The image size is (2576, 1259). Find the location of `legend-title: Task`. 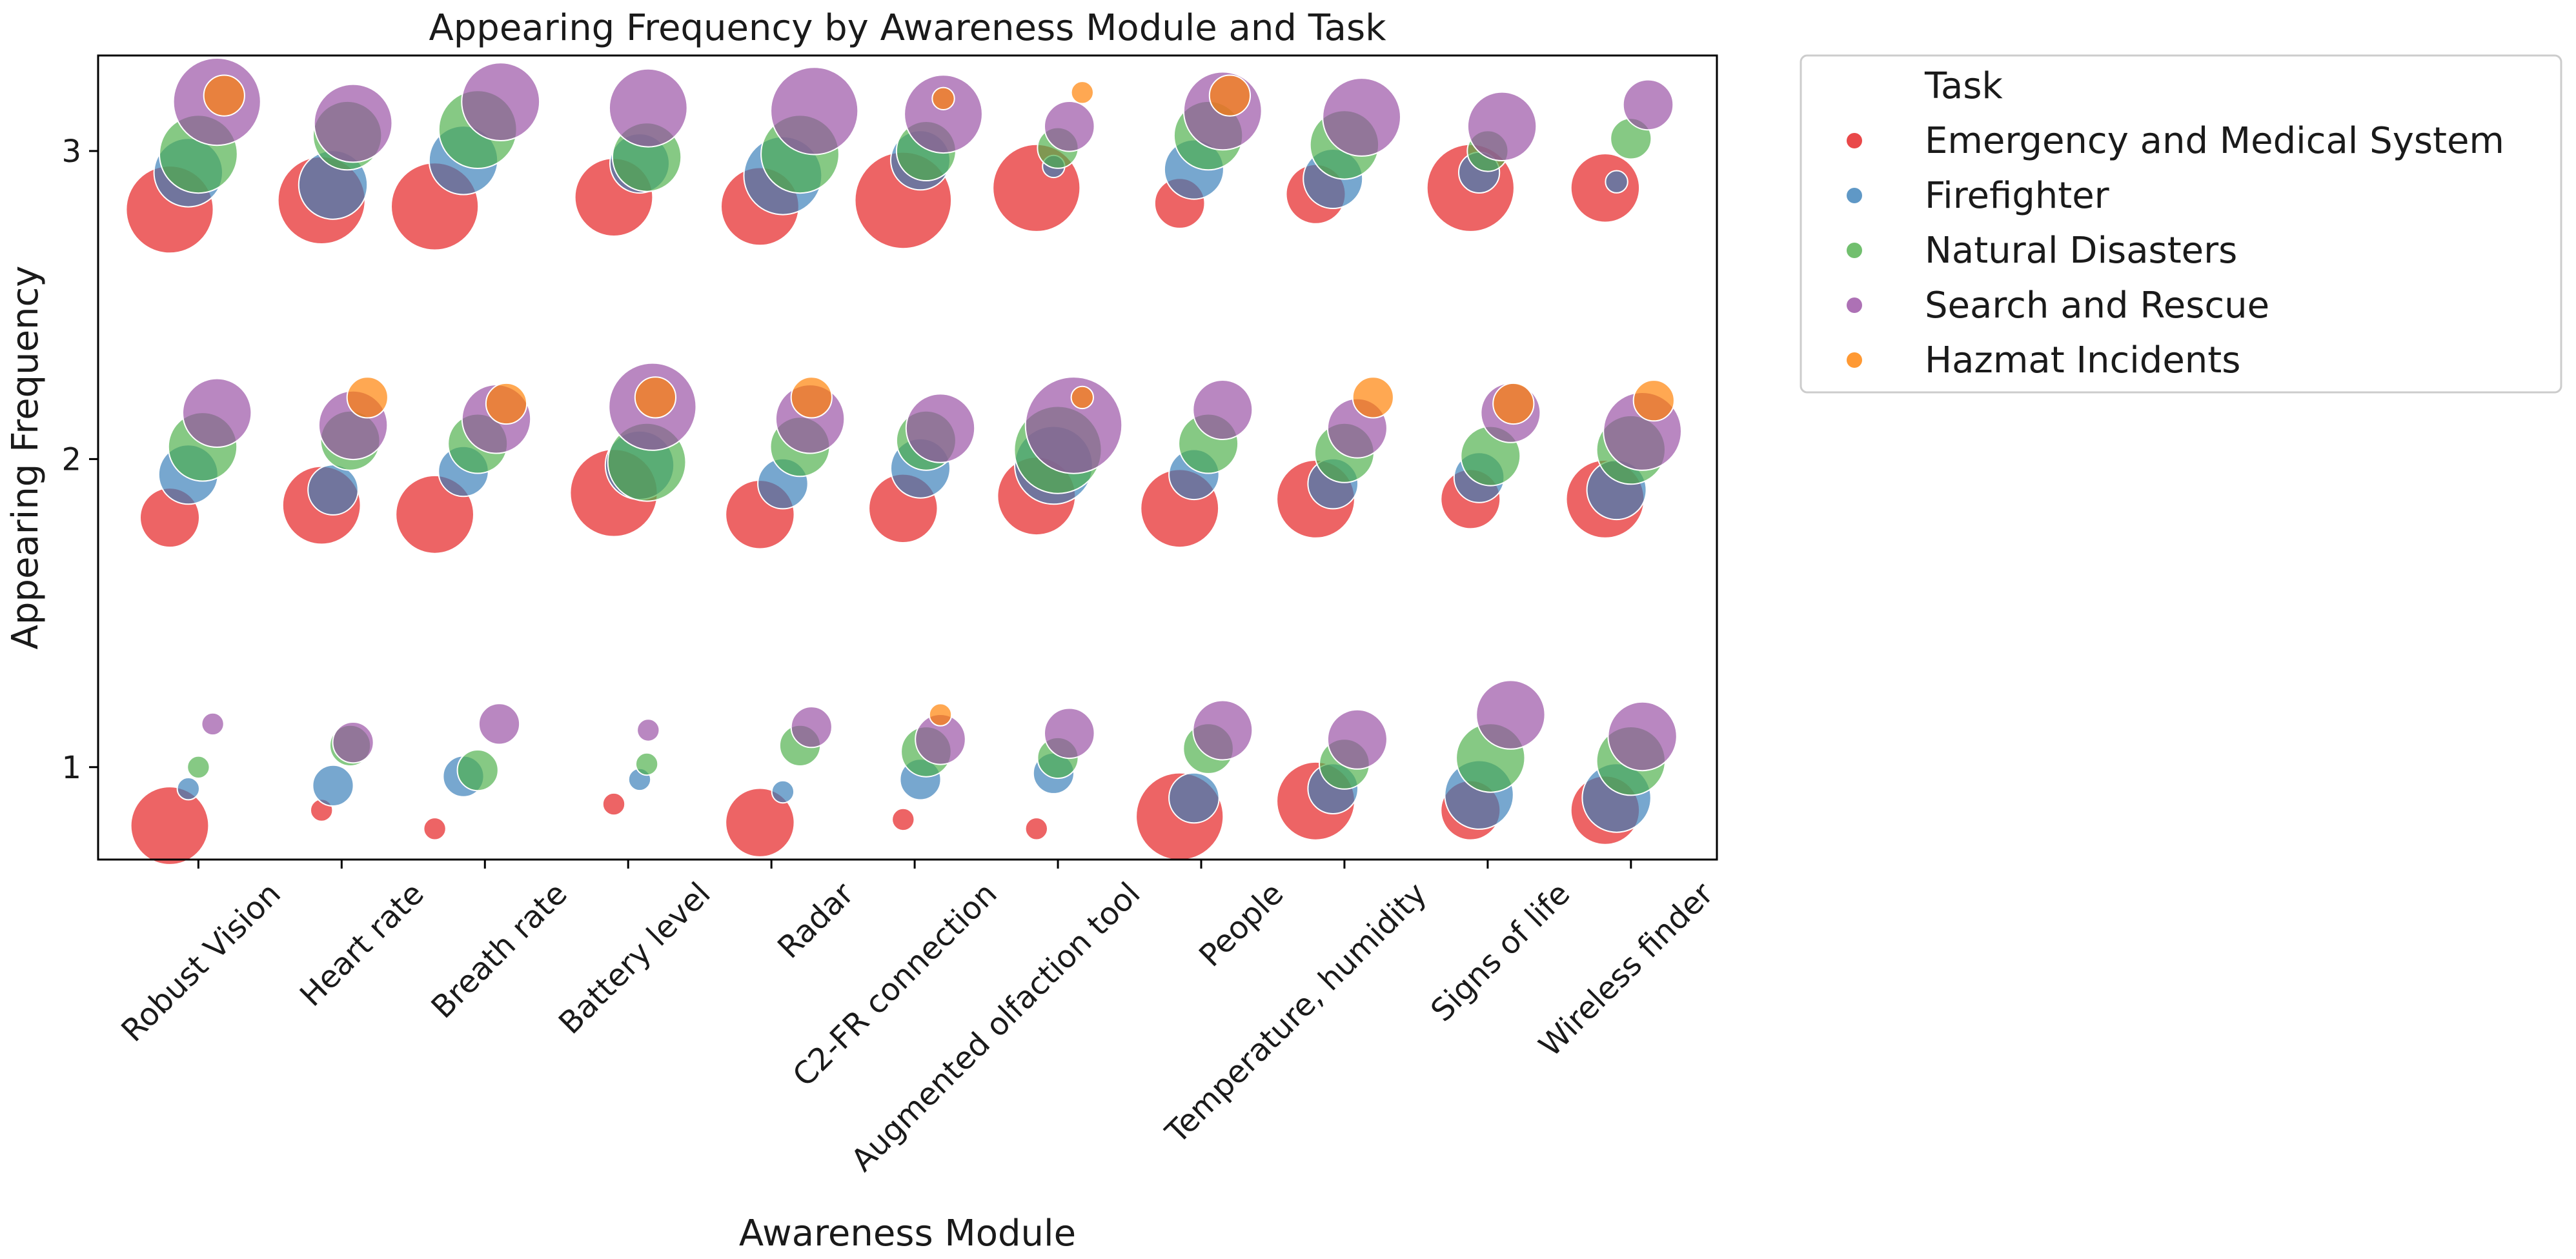

legend-title: Task is located at coordinates (1963, 86).